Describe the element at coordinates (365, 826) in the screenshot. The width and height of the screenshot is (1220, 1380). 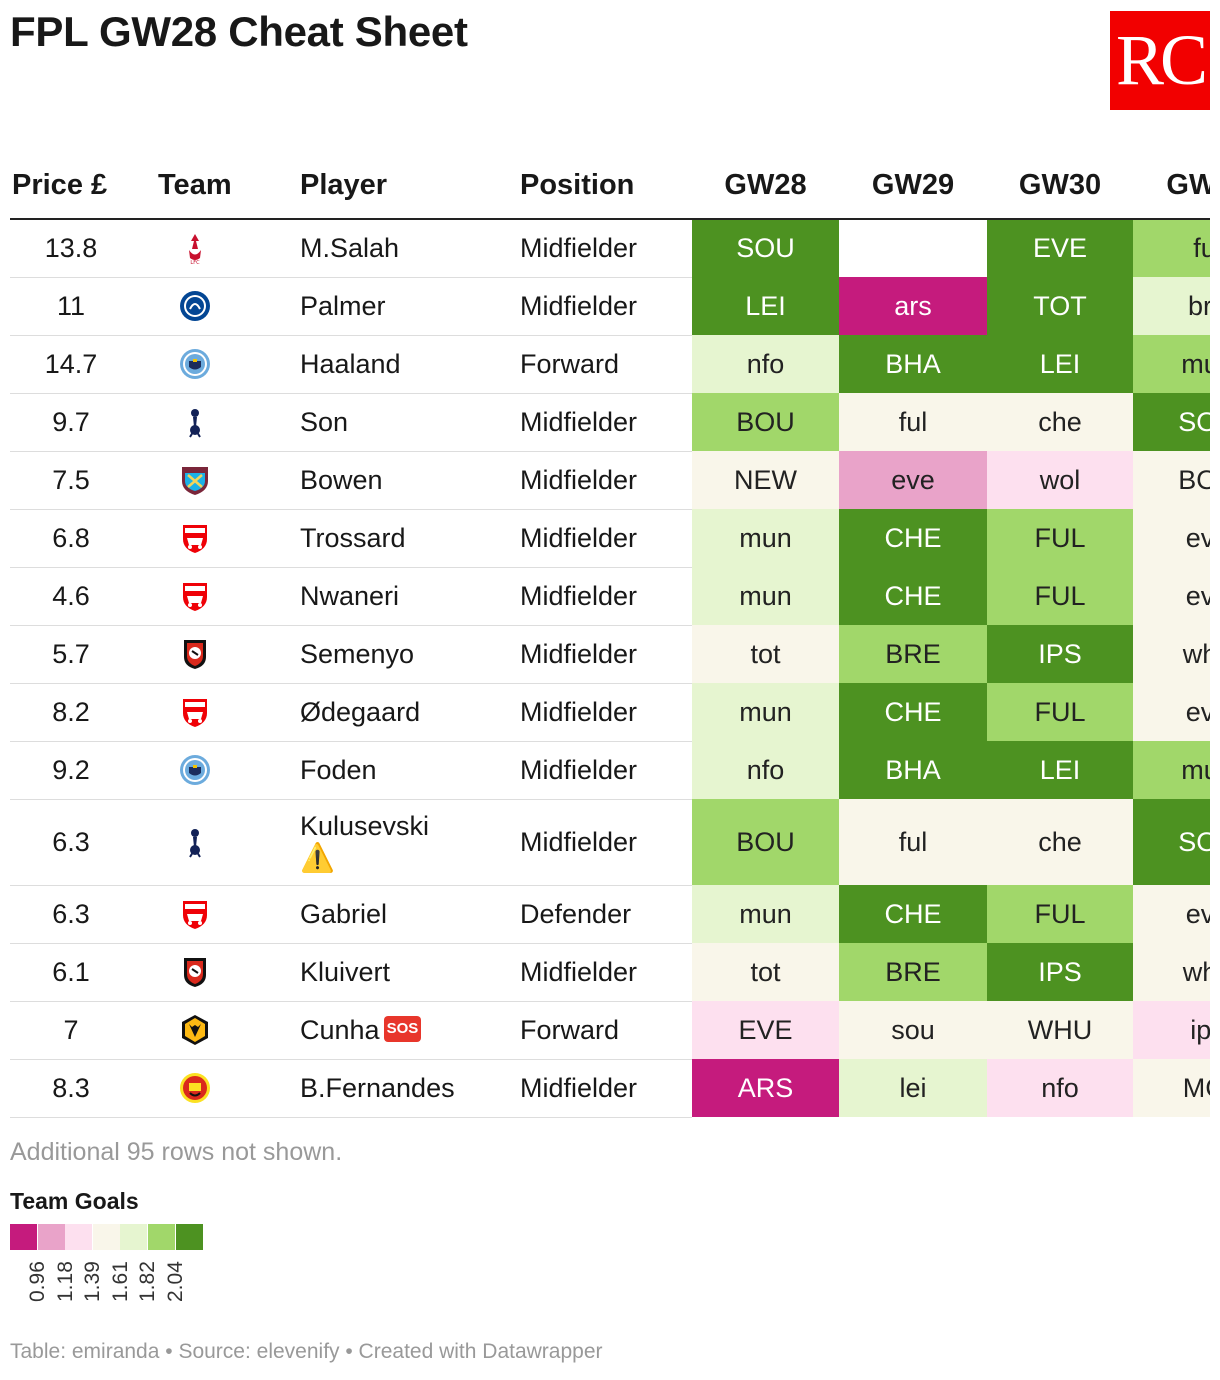
I see `player-name: Kulusevski` at that location.